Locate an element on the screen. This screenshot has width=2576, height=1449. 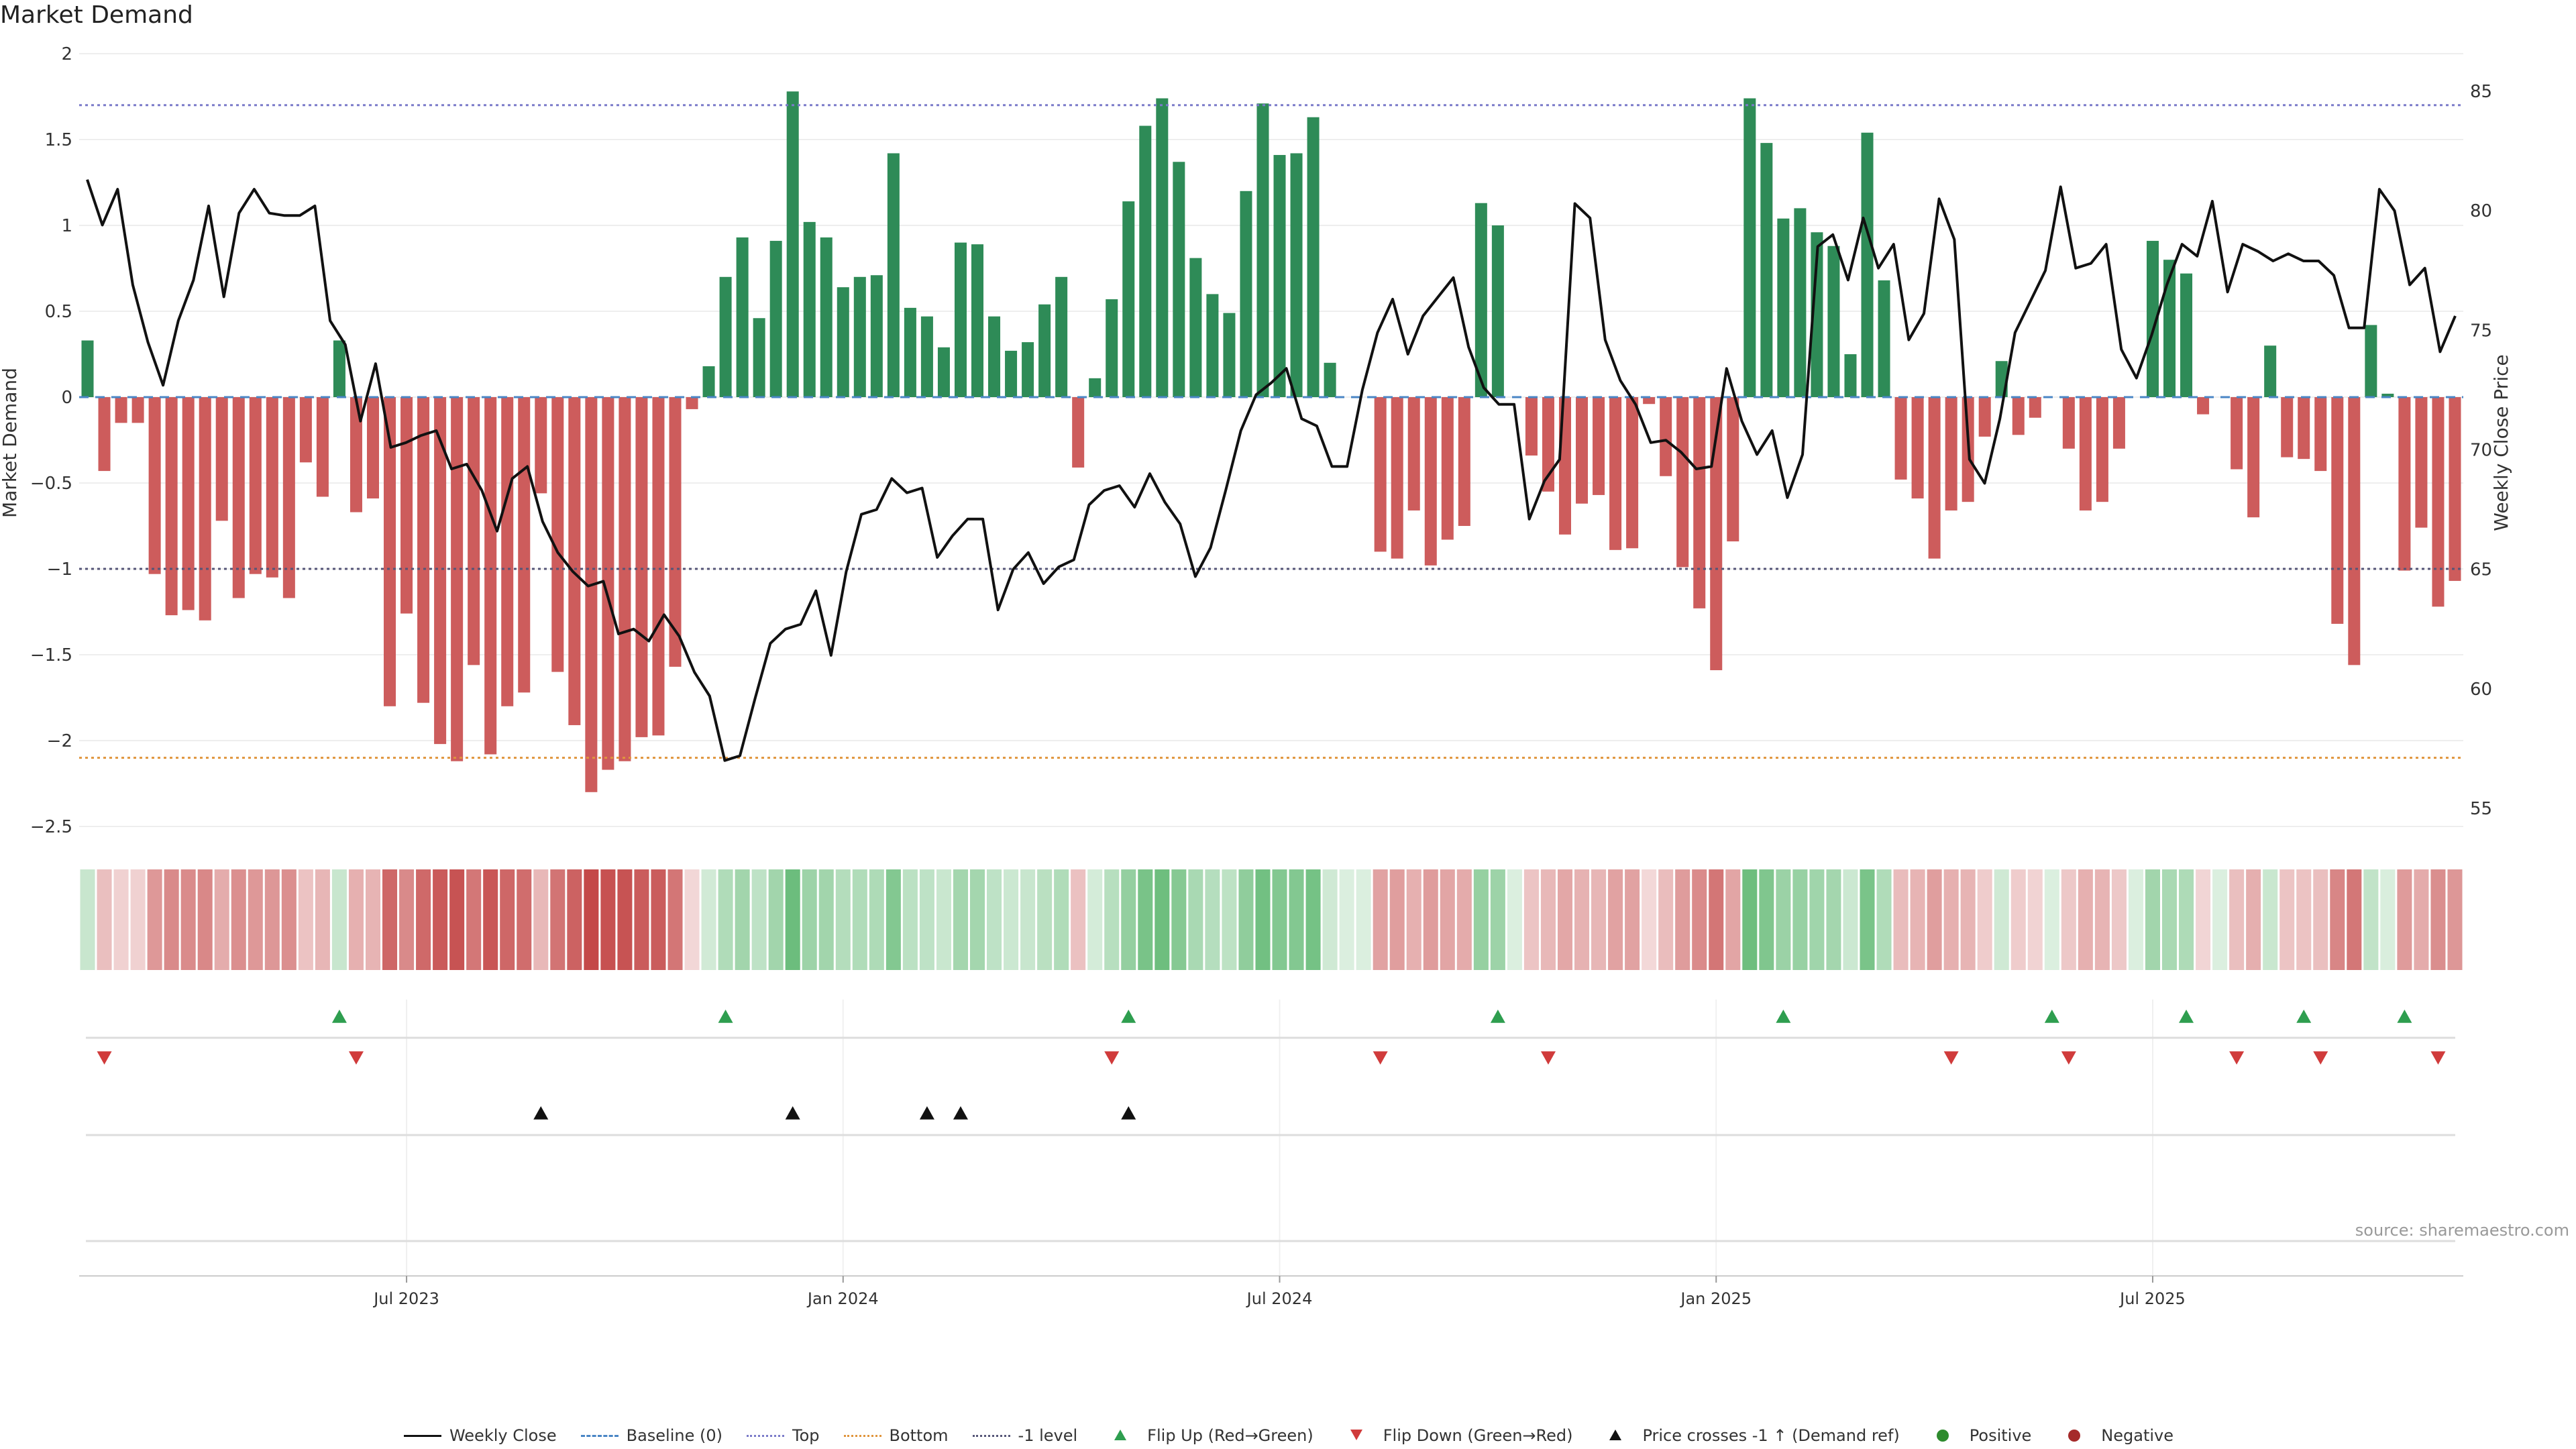
triangle-up-icon is located at coordinates (1120, 1436).